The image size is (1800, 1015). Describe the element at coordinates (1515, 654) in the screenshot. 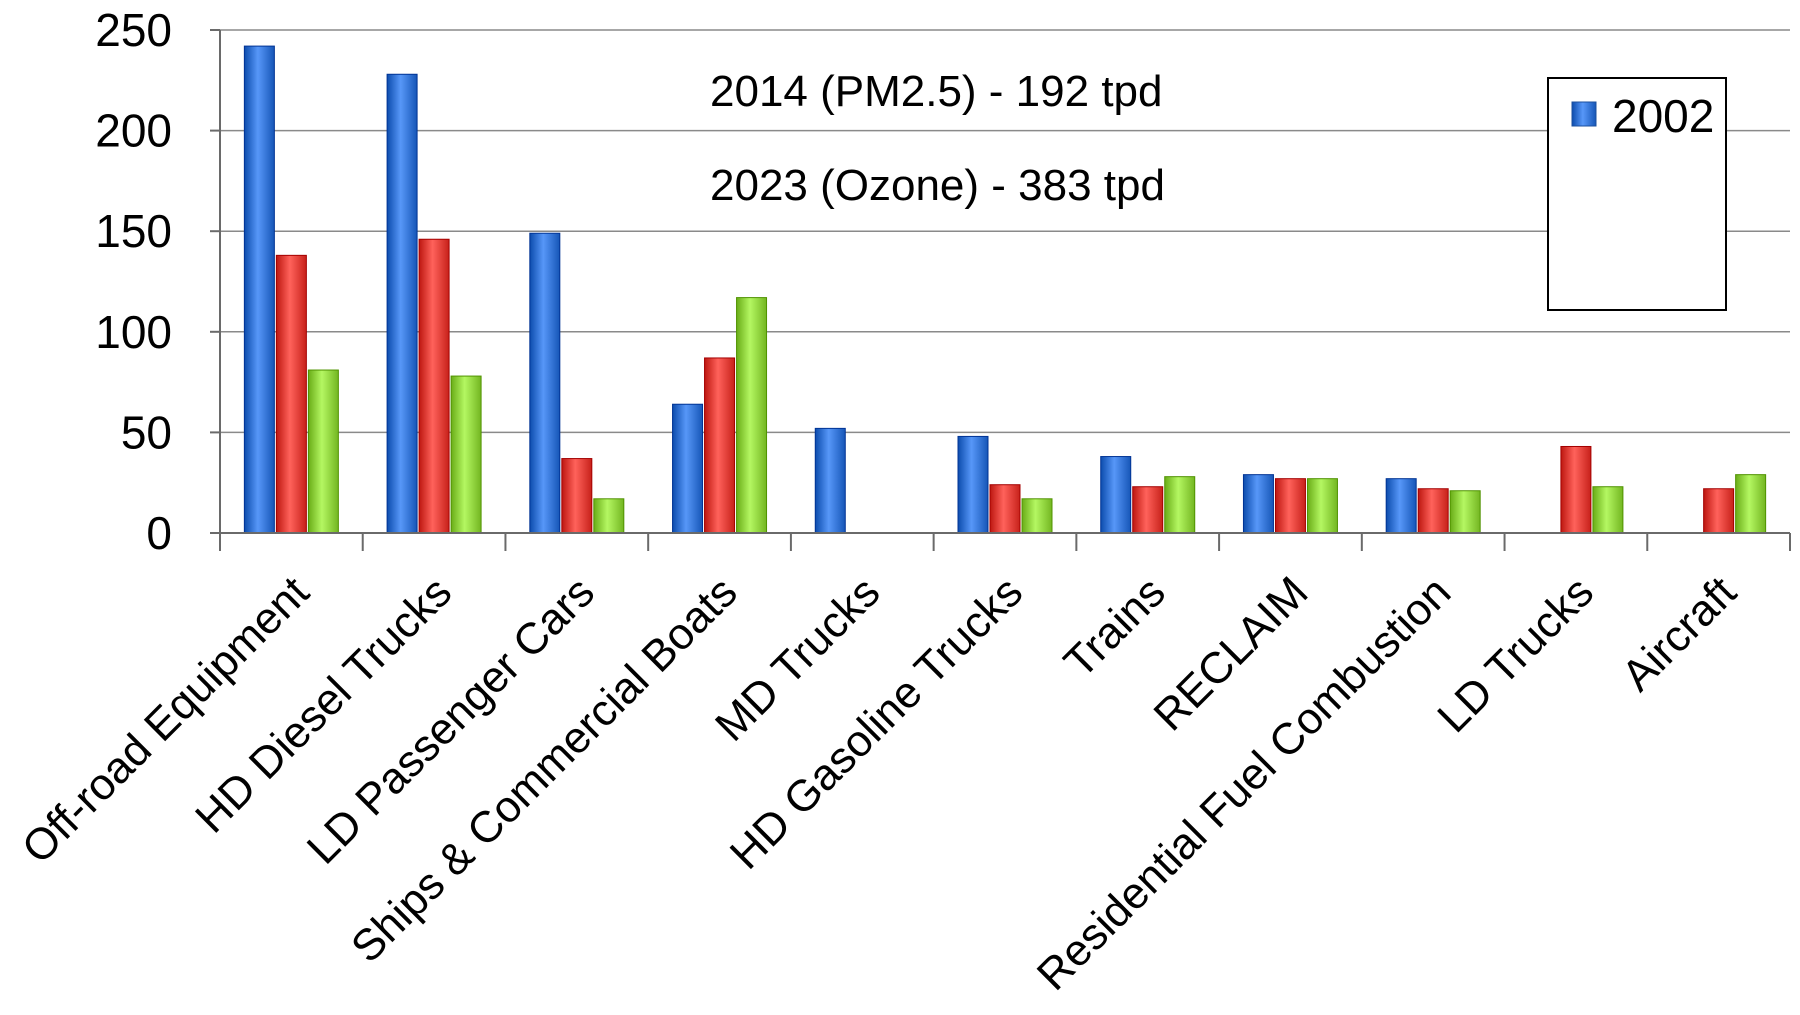

I see `x-tick-label: LD Trucks` at that location.